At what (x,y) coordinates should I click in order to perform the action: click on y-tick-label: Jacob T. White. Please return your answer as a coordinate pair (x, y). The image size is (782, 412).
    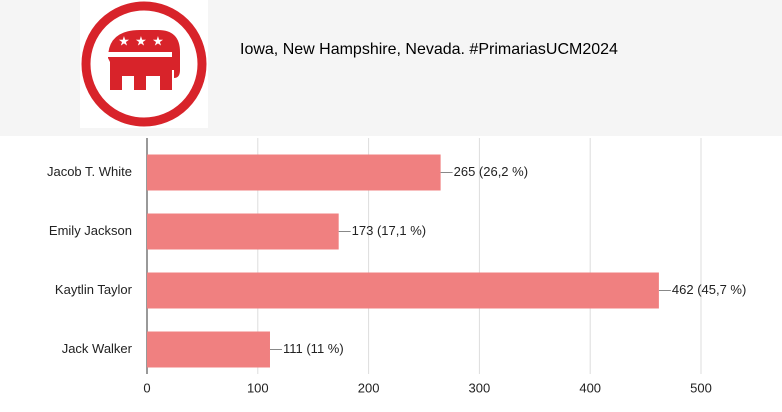
    Looking at the image, I should click on (89, 171).